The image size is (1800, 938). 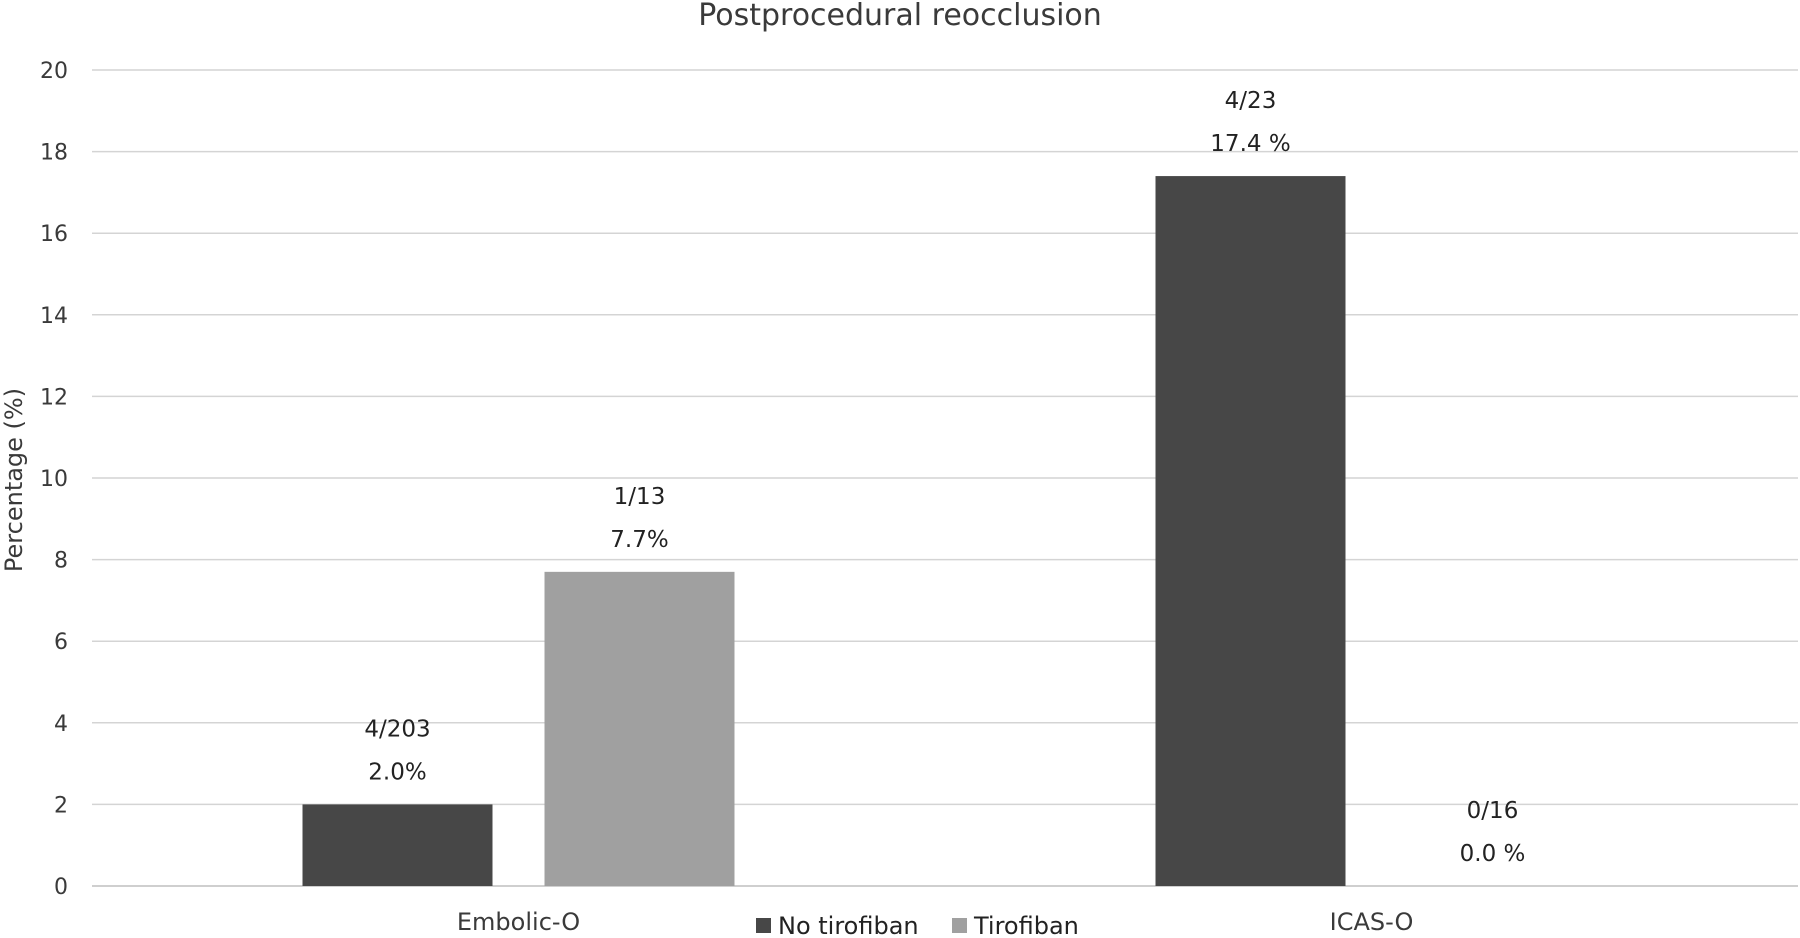 I want to click on y-tick-label: 4, so click(x=61, y=724).